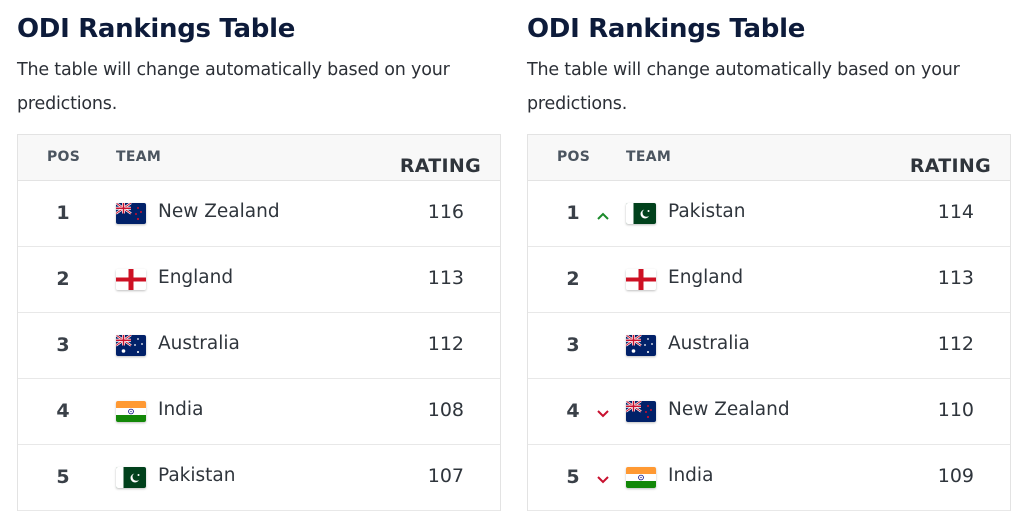  Describe the element at coordinates (445, 410) in the screenshot. I see `rating-value: 108` at that location.